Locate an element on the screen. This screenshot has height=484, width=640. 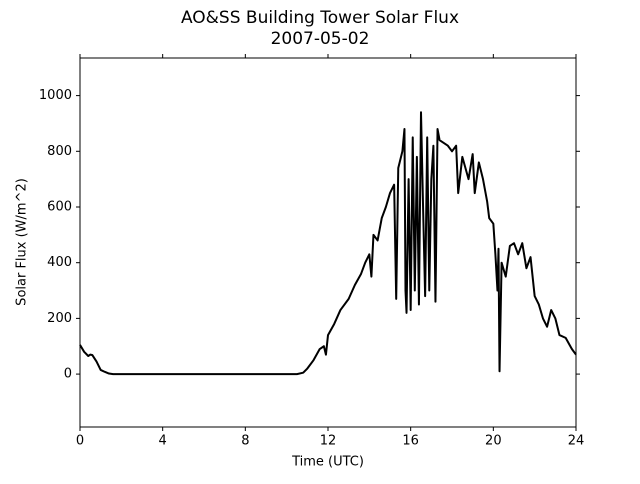
y-tick-label: 800 is located at coordinates (59, 151).